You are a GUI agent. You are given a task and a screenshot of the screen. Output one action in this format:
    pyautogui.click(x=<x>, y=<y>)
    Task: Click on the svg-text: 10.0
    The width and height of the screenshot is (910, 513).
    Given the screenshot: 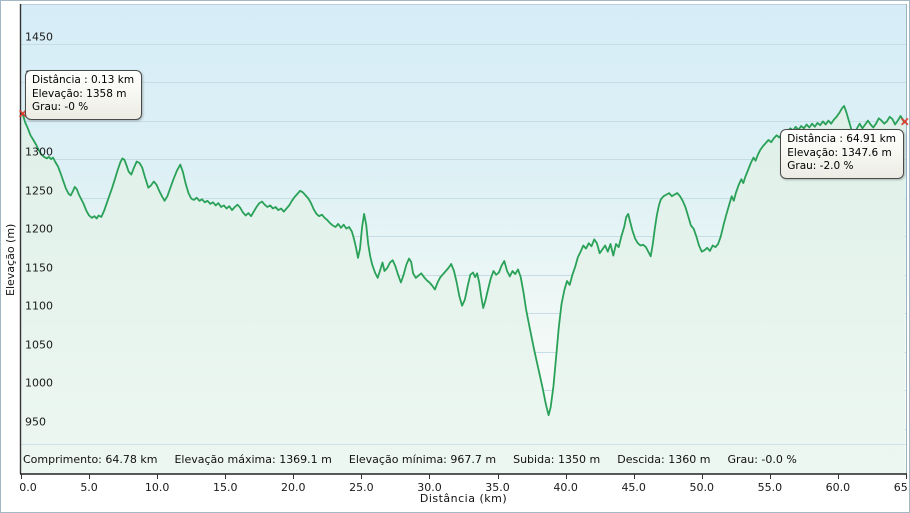 What is the action you would take?
    pyautogui.click(x=157, y=487)
    